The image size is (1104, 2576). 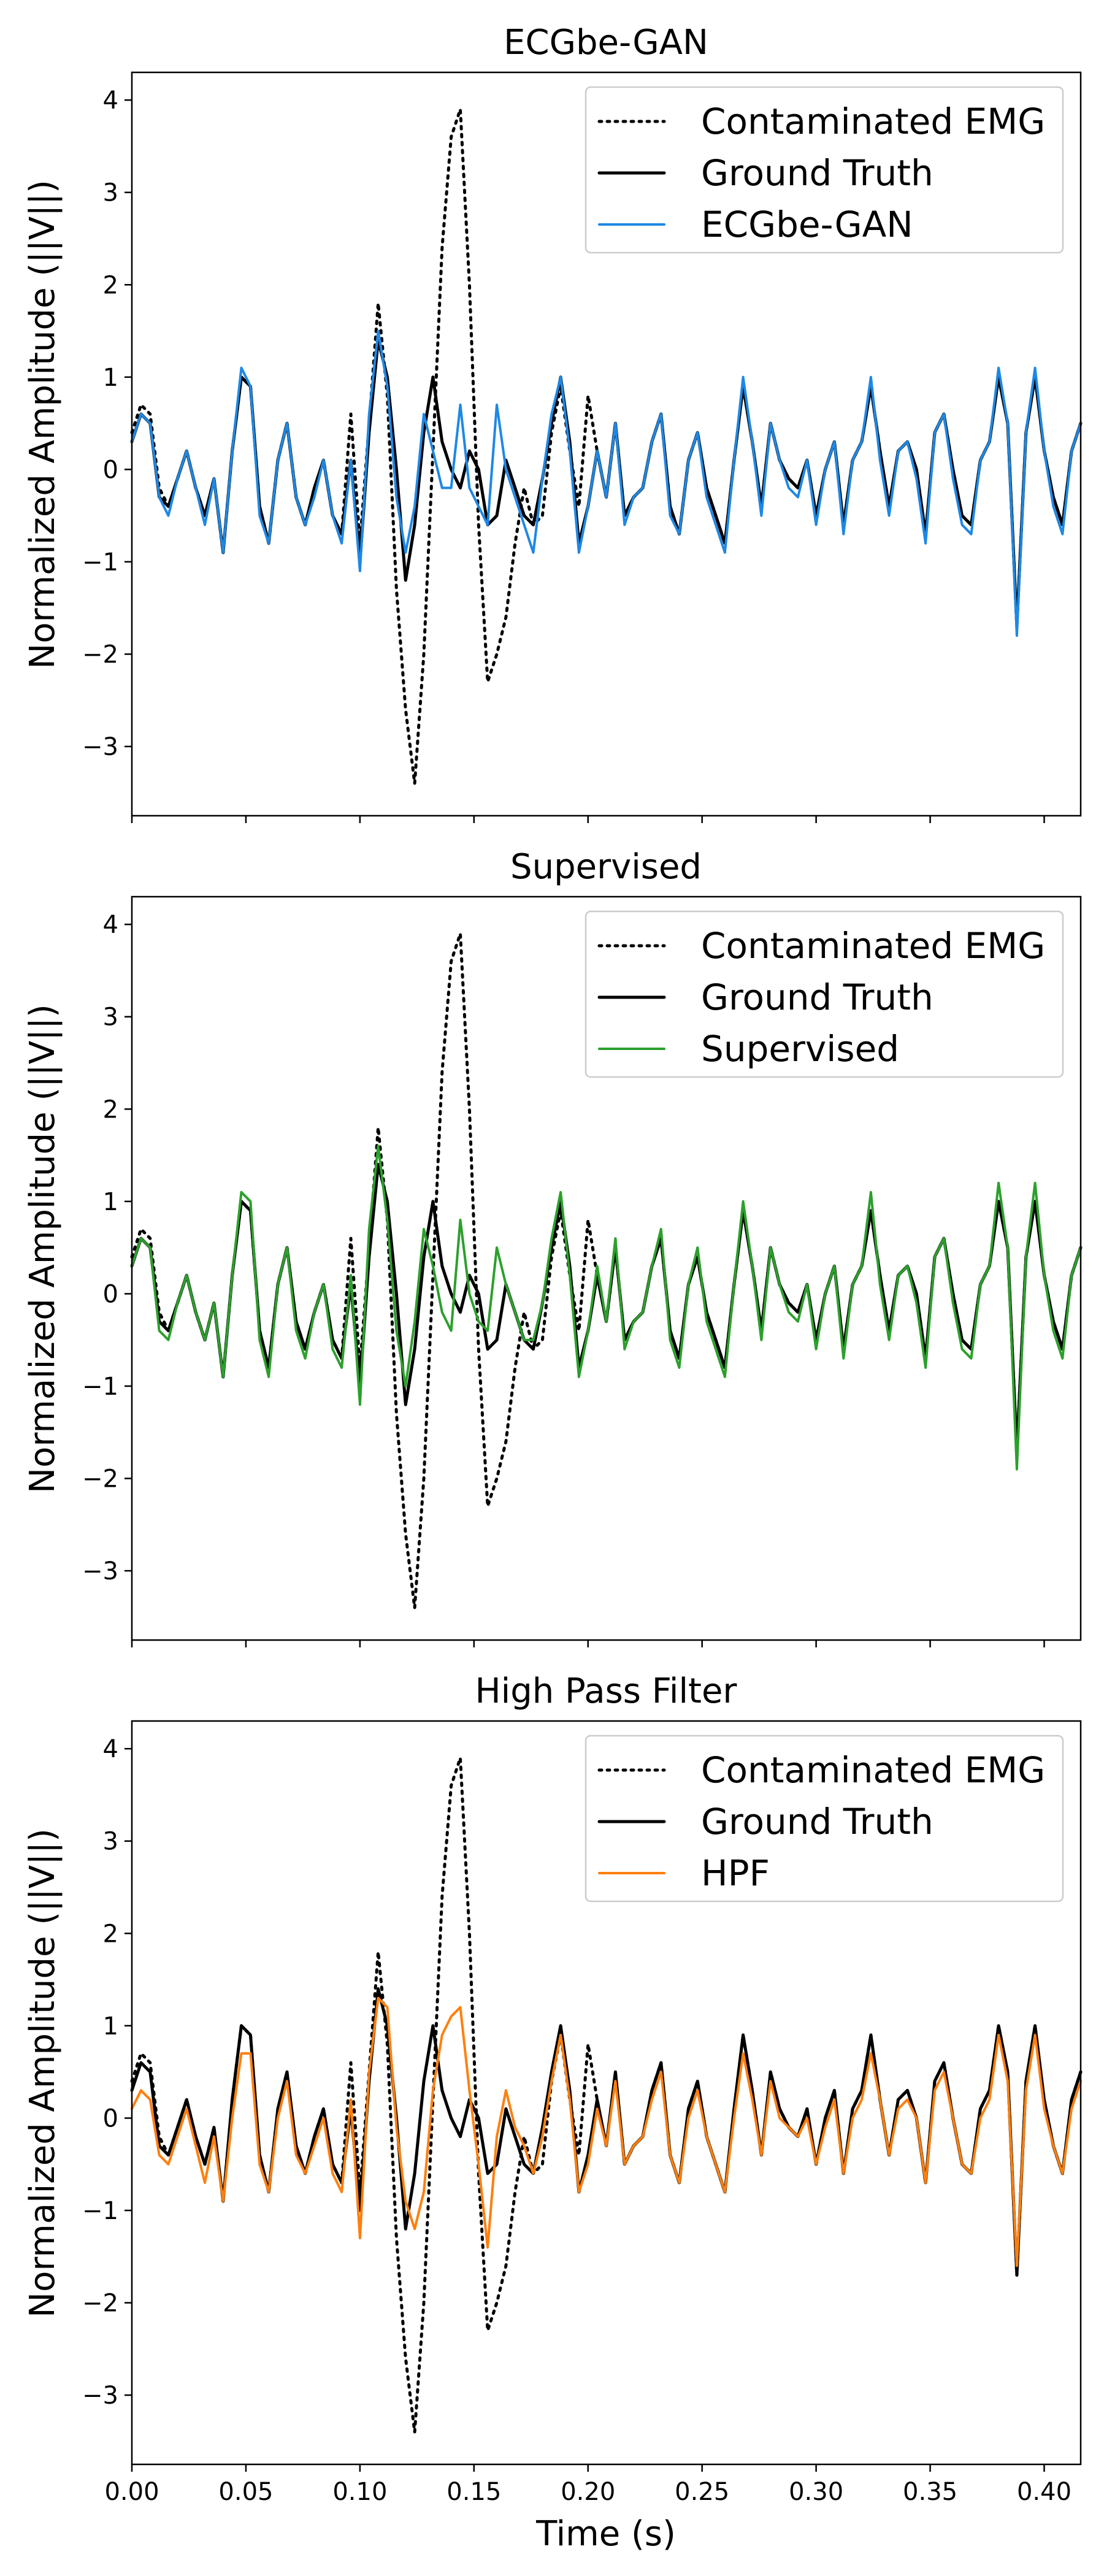 I want to click on legend-label: ECGbe-GAN, so click(x=807, y=224).